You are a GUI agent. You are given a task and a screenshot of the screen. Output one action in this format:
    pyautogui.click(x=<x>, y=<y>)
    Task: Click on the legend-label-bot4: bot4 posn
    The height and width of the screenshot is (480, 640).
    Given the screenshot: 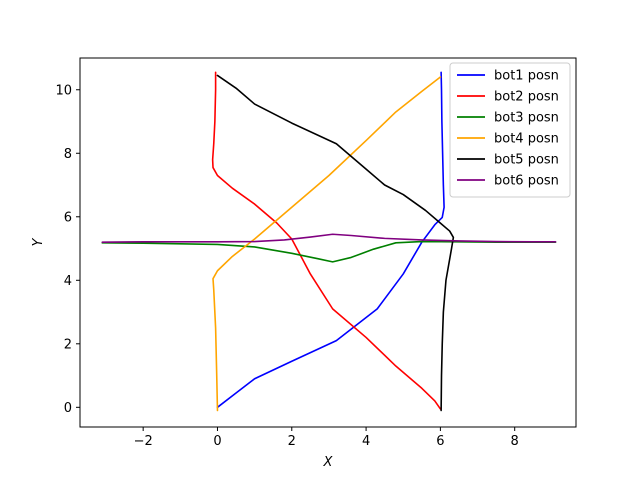 What is the action you would take?
    pyautogui.click(x=526, y=139)
    